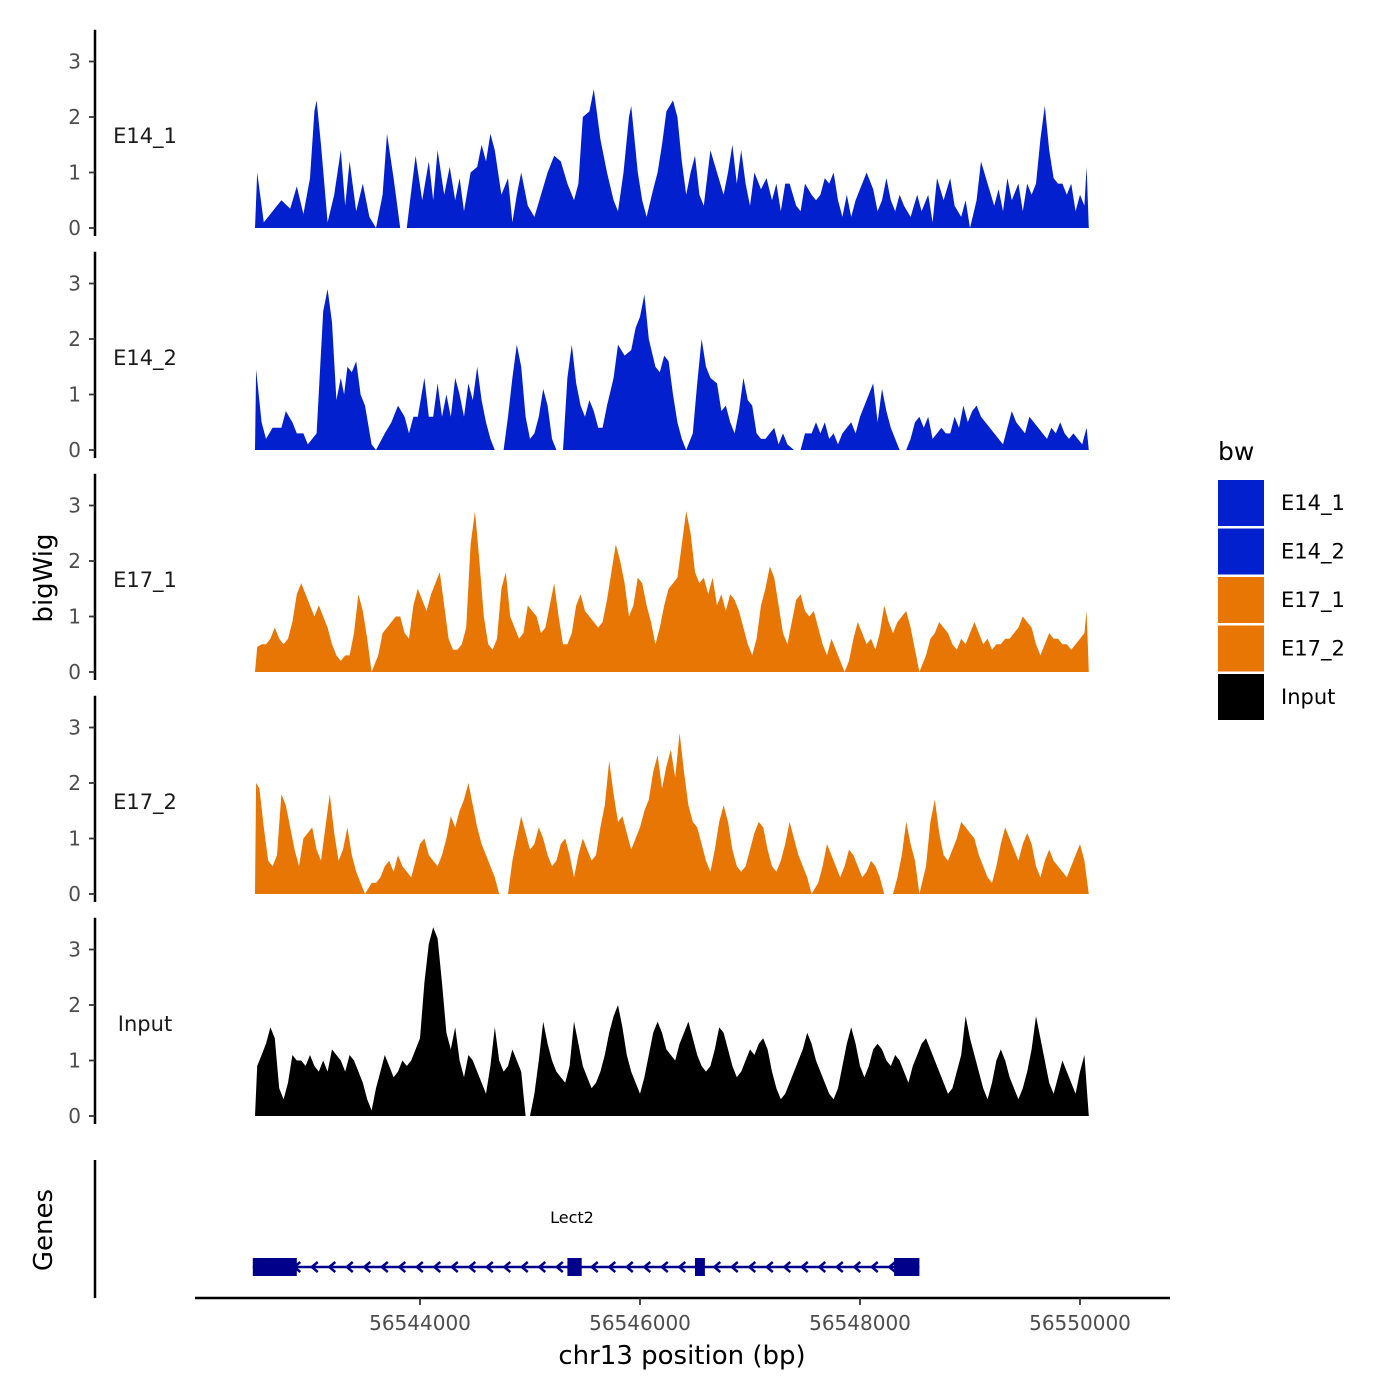 The height and width of the screenshot is (1400, 1400). Describe the element at coordinates (44, 577) in the screenshot. I see `y-axis-title: bigWig` at that location.